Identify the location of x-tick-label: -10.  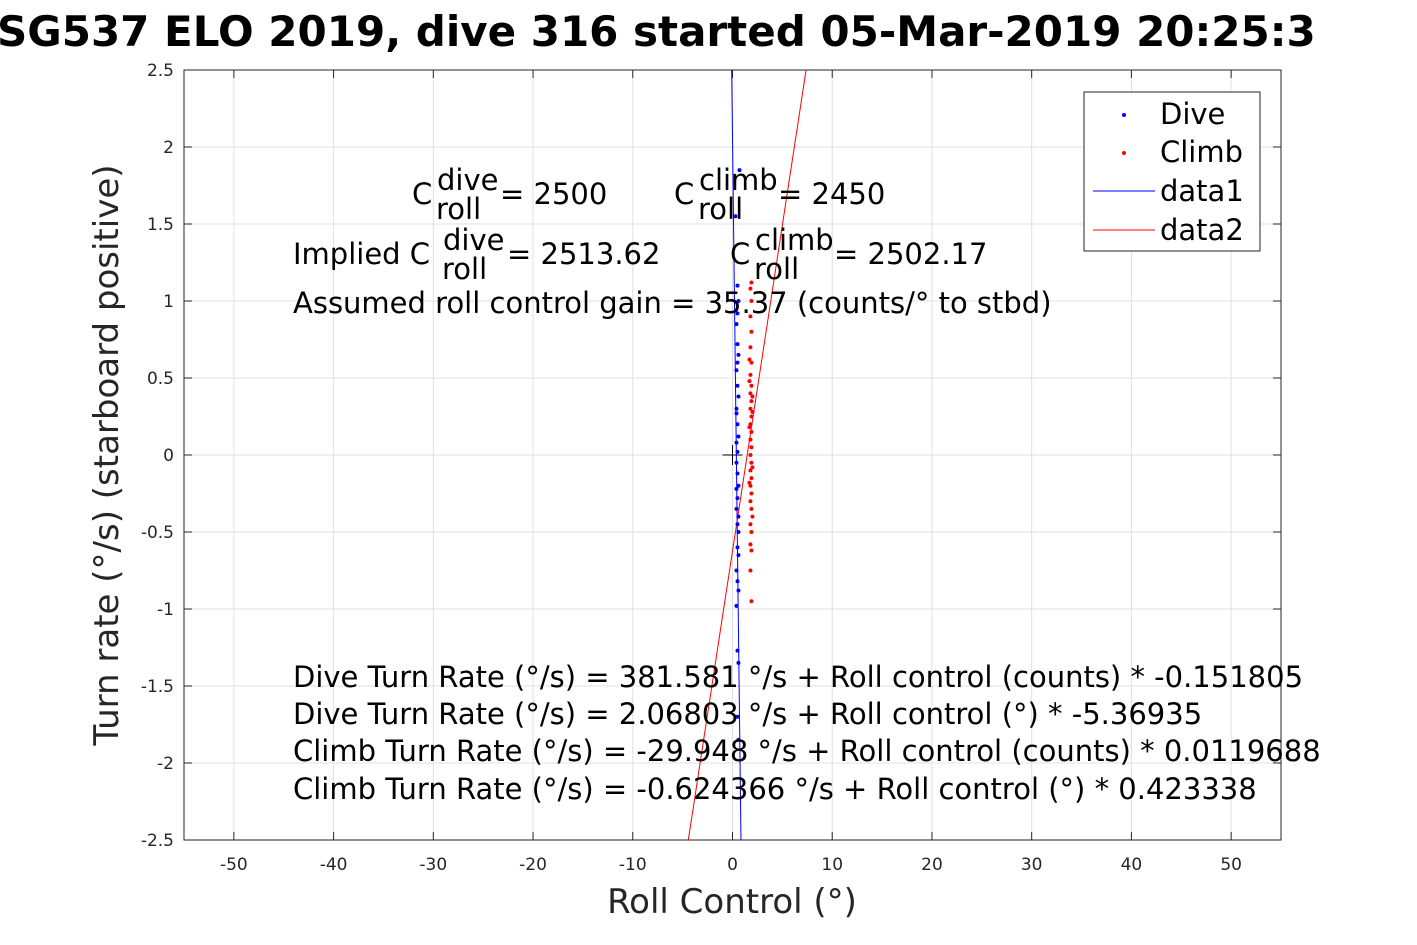
(633, 865).